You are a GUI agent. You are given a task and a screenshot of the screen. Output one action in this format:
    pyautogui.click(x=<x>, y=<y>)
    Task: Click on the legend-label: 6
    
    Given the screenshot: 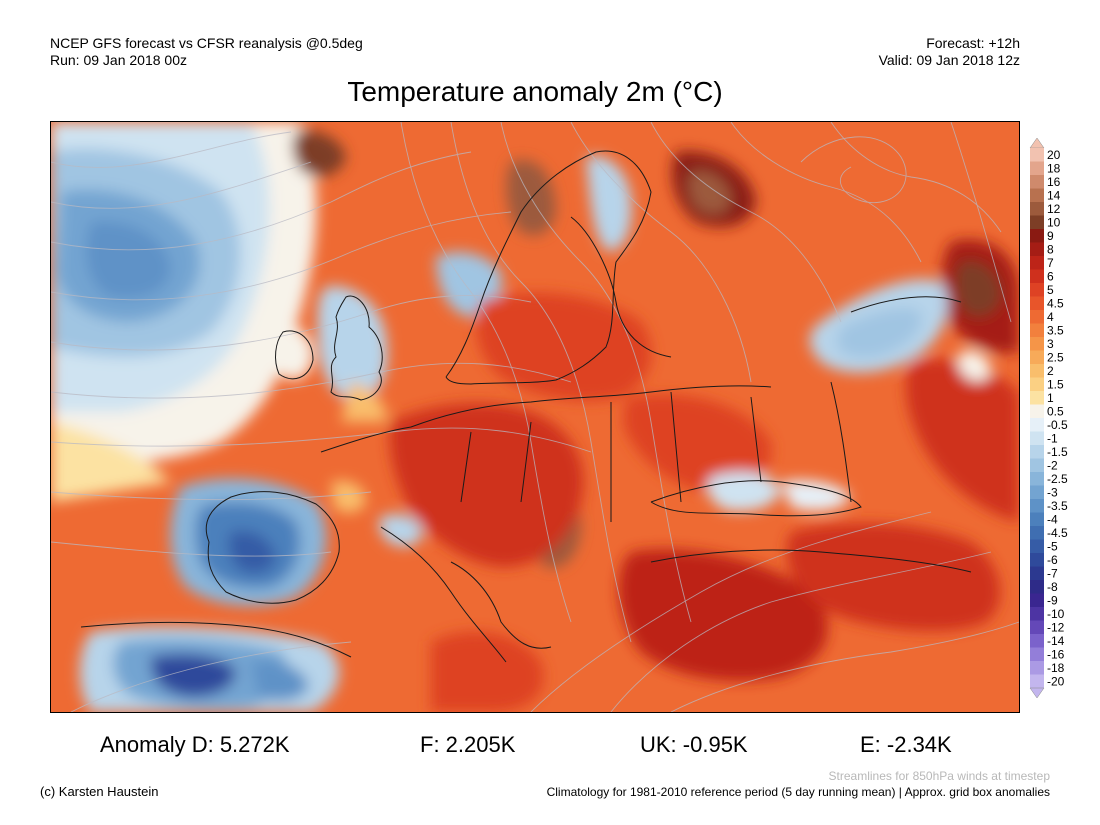 What is the action you would take?
    pyautogui.click(x=1050, y=276)
    